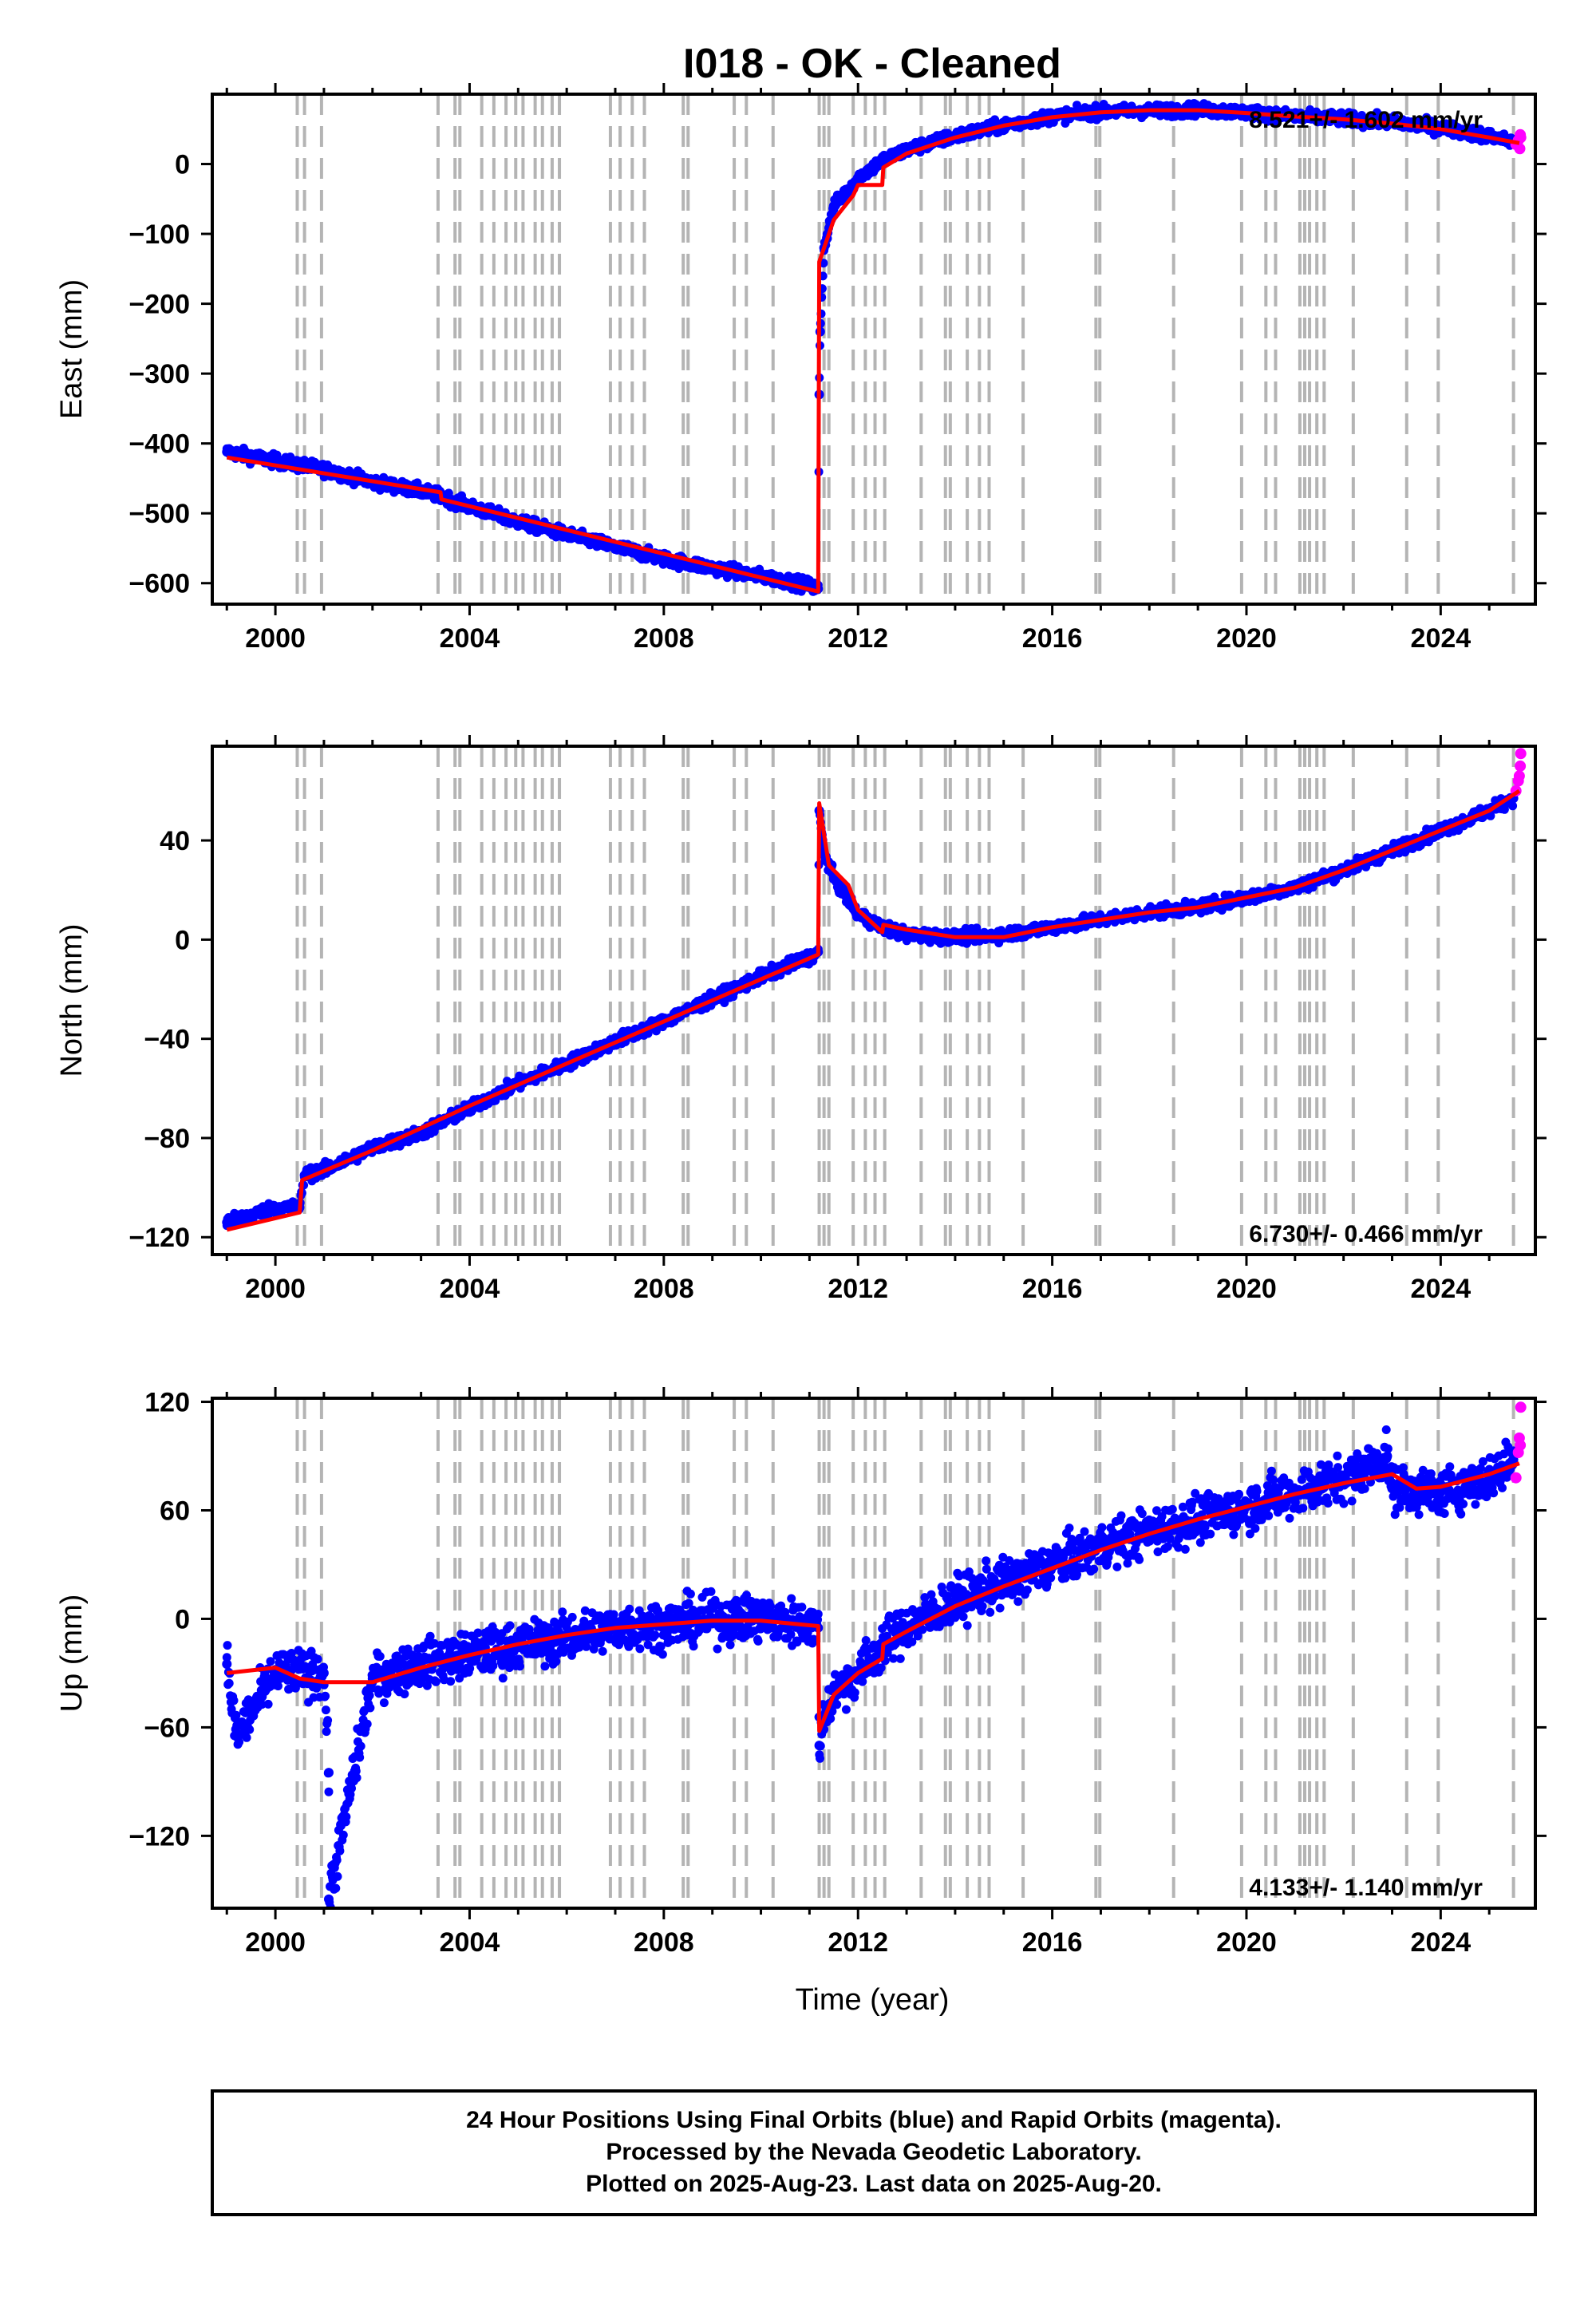 This screenshot has height=2316, width=1596. Describe the element at coordinates (159, 305) in the screenshot. I see `y-tick-label: −200` at that location.